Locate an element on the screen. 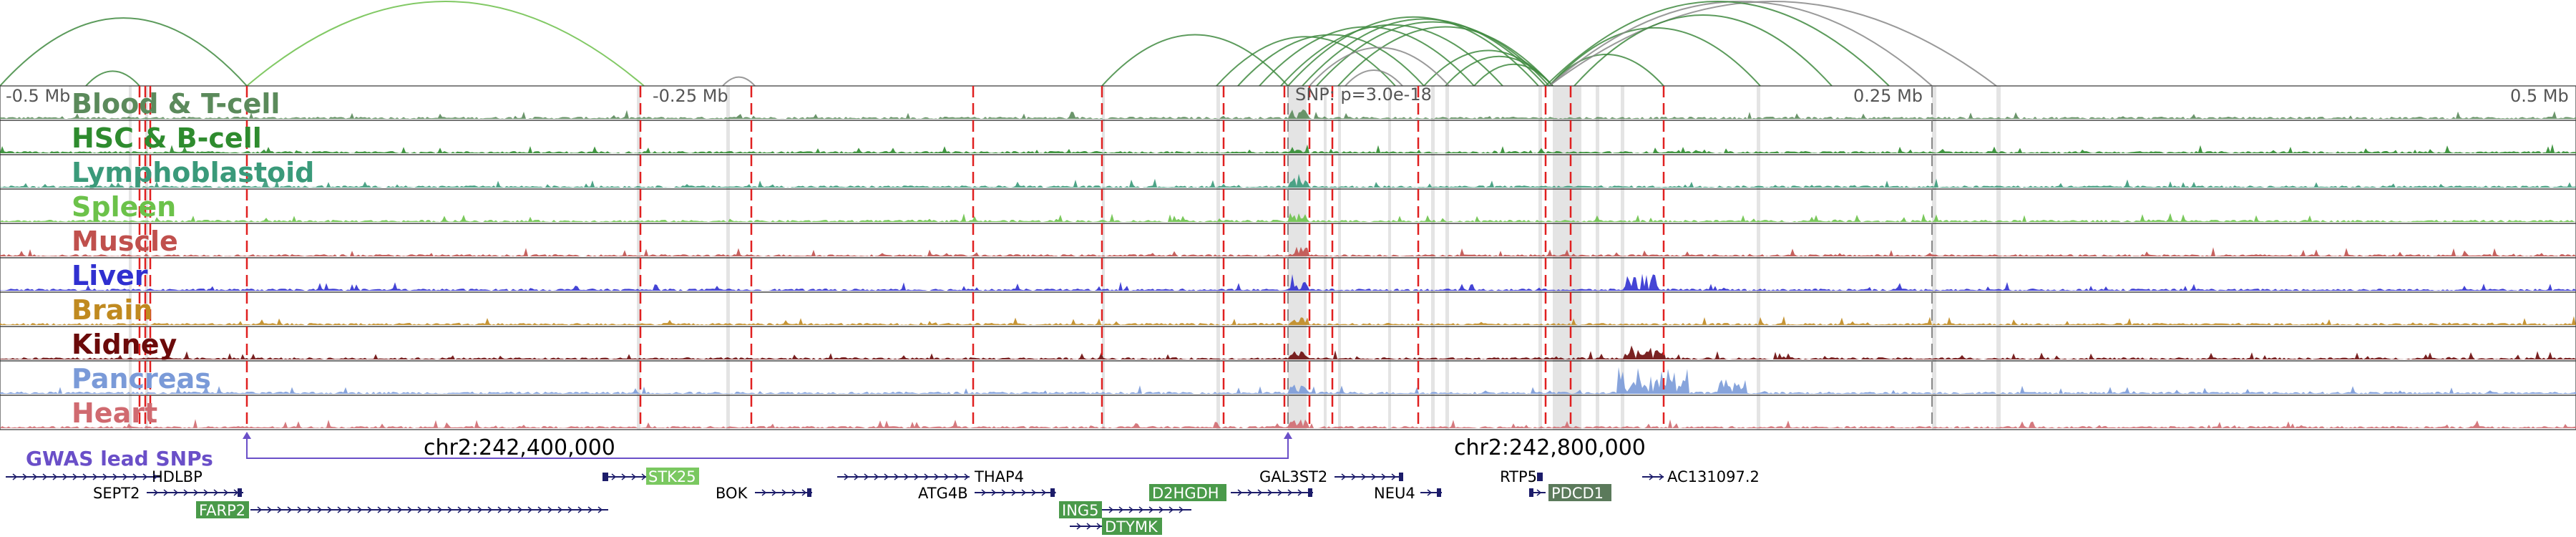  gene-ing5-badge is located at coordinates (1080, 509).